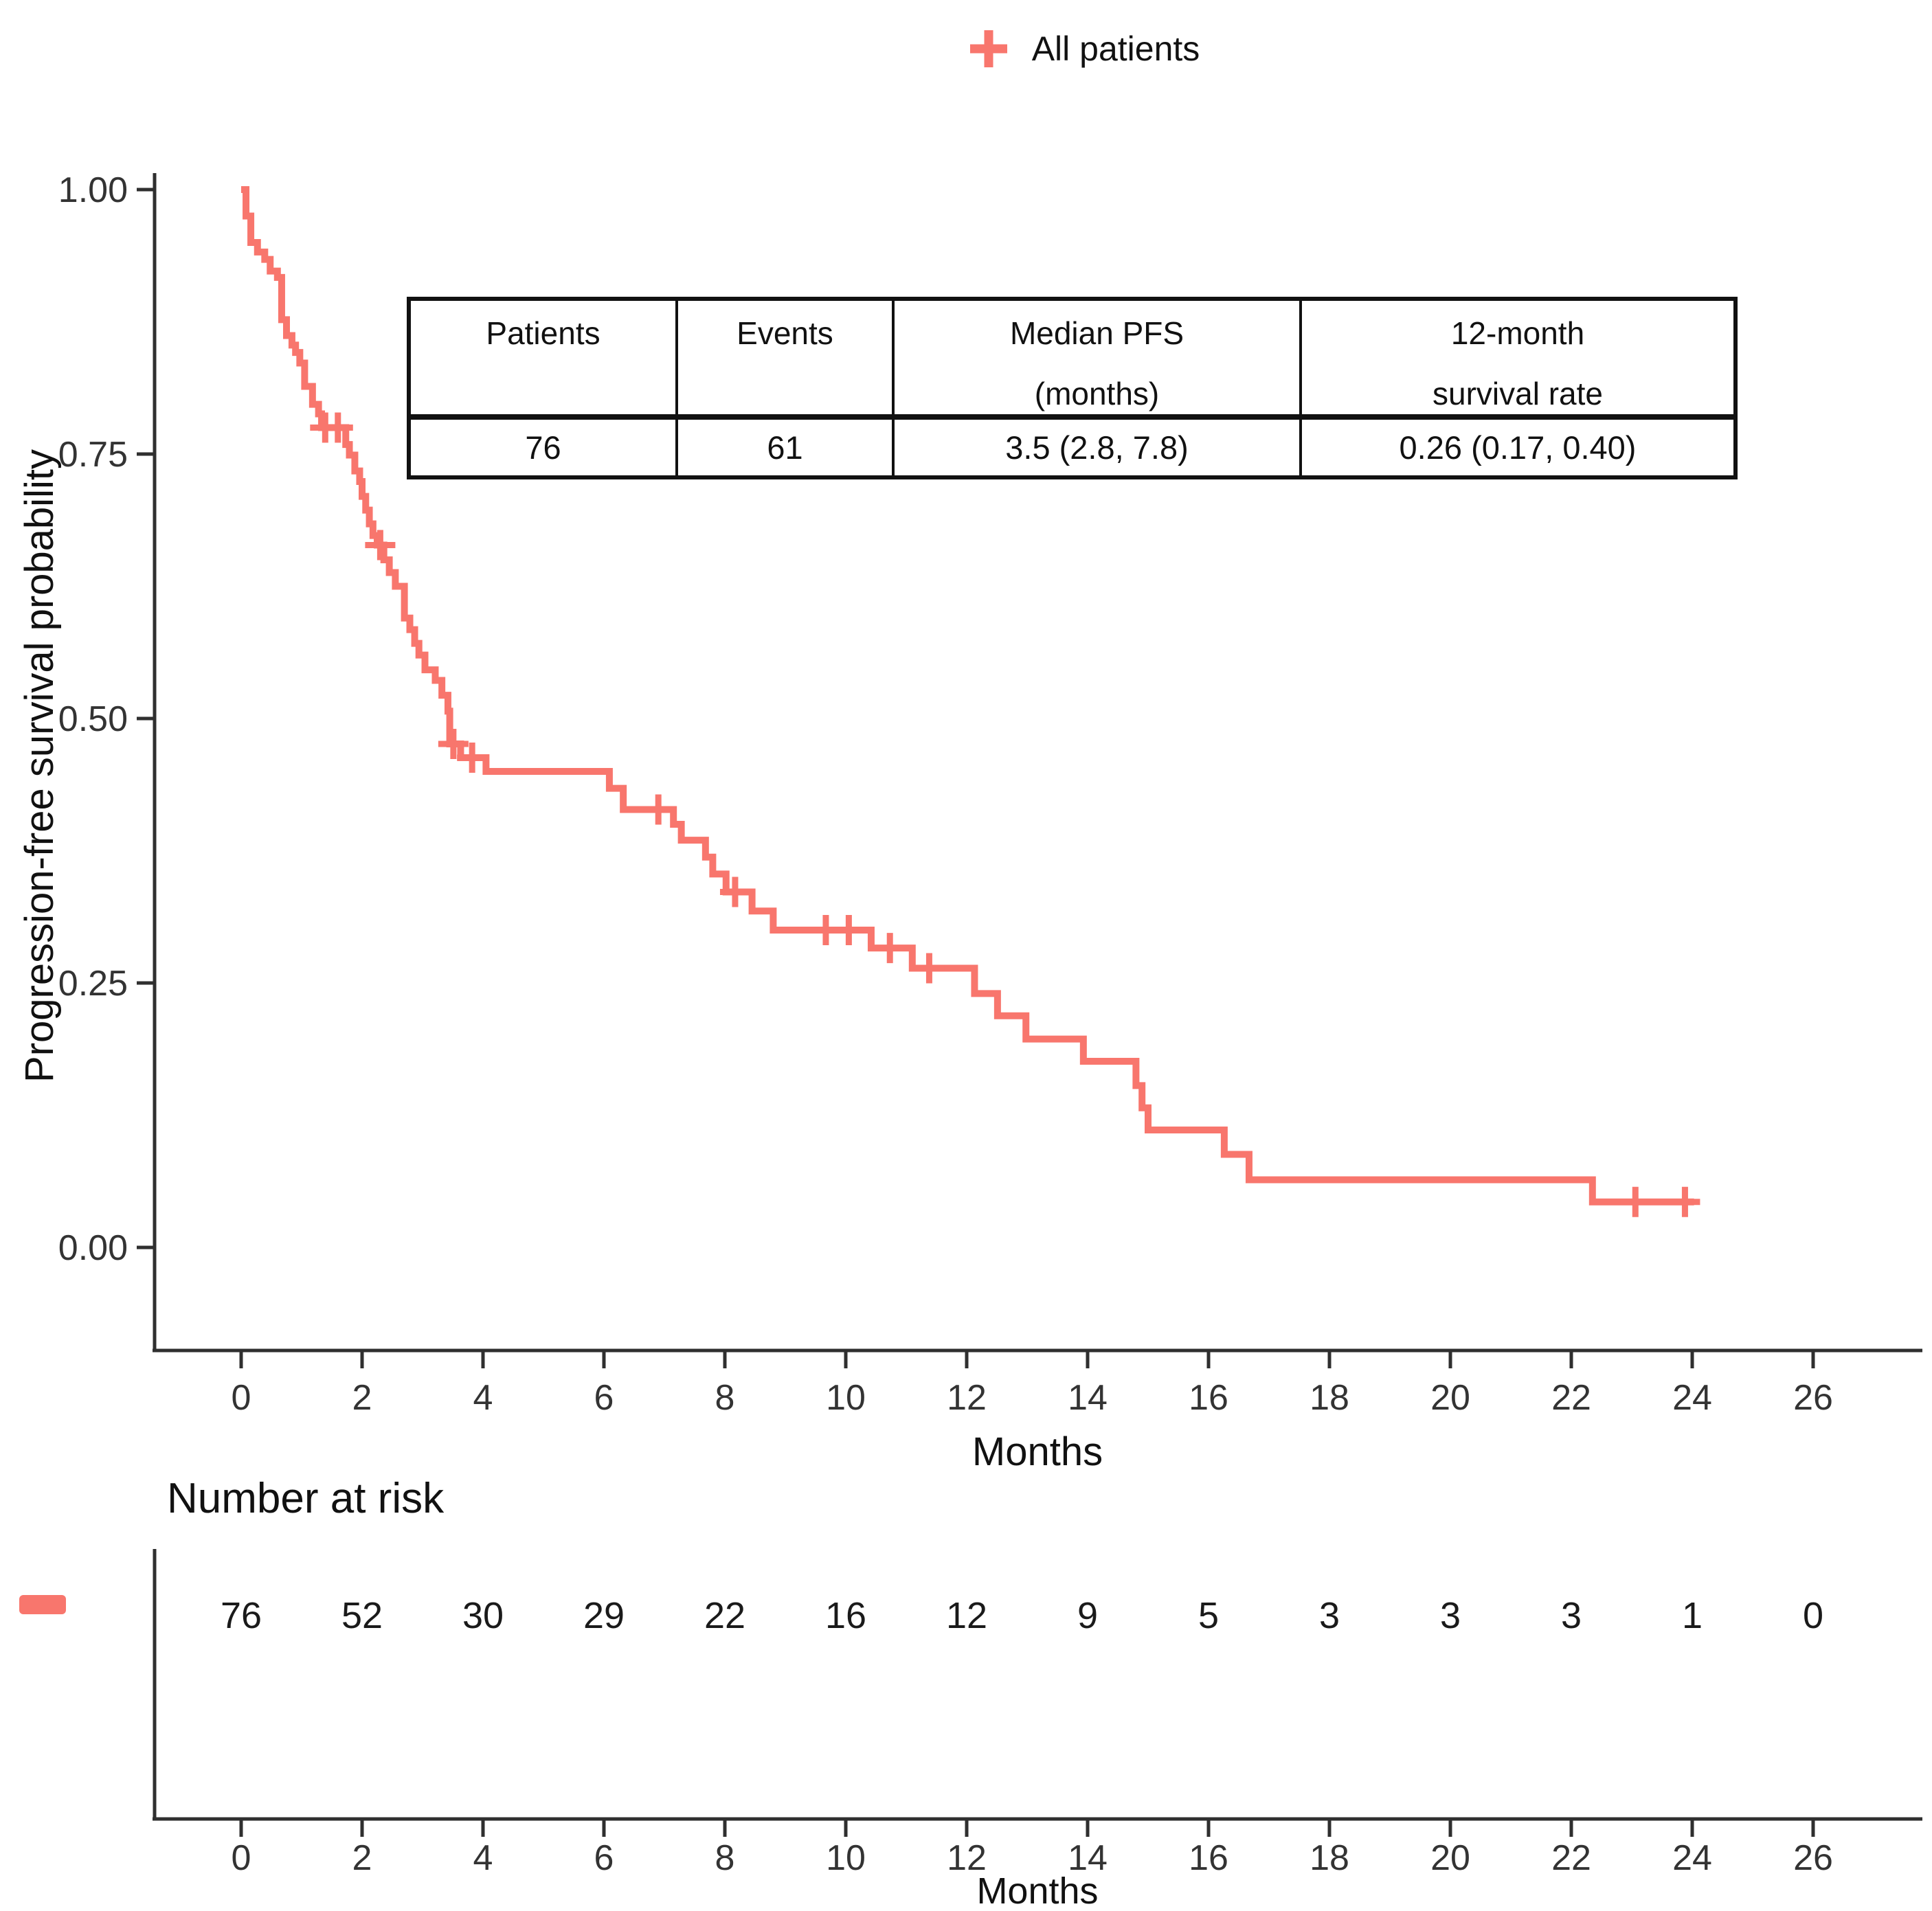 The width and height of the screenshot is (1932, 1911). What do you see at coordinates (93, 984) in the screenshot?
I see `y-tick-label: 0.25` at bounding box center [93, 984].